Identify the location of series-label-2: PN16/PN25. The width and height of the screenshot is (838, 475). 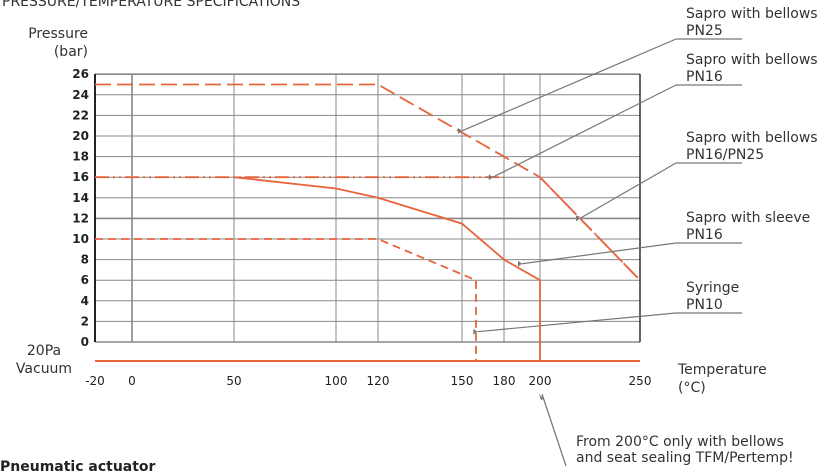
(725, 155).